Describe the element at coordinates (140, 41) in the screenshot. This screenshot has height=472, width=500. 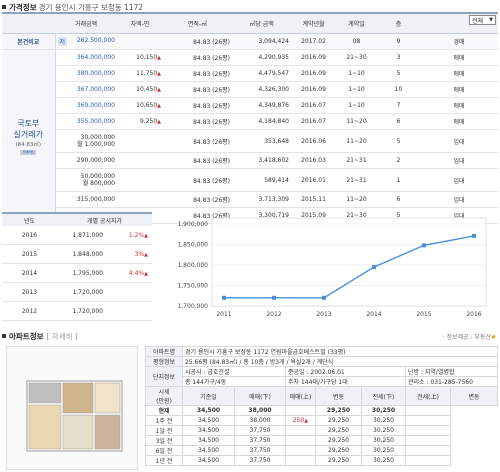
I see `compare-diff` at that location.